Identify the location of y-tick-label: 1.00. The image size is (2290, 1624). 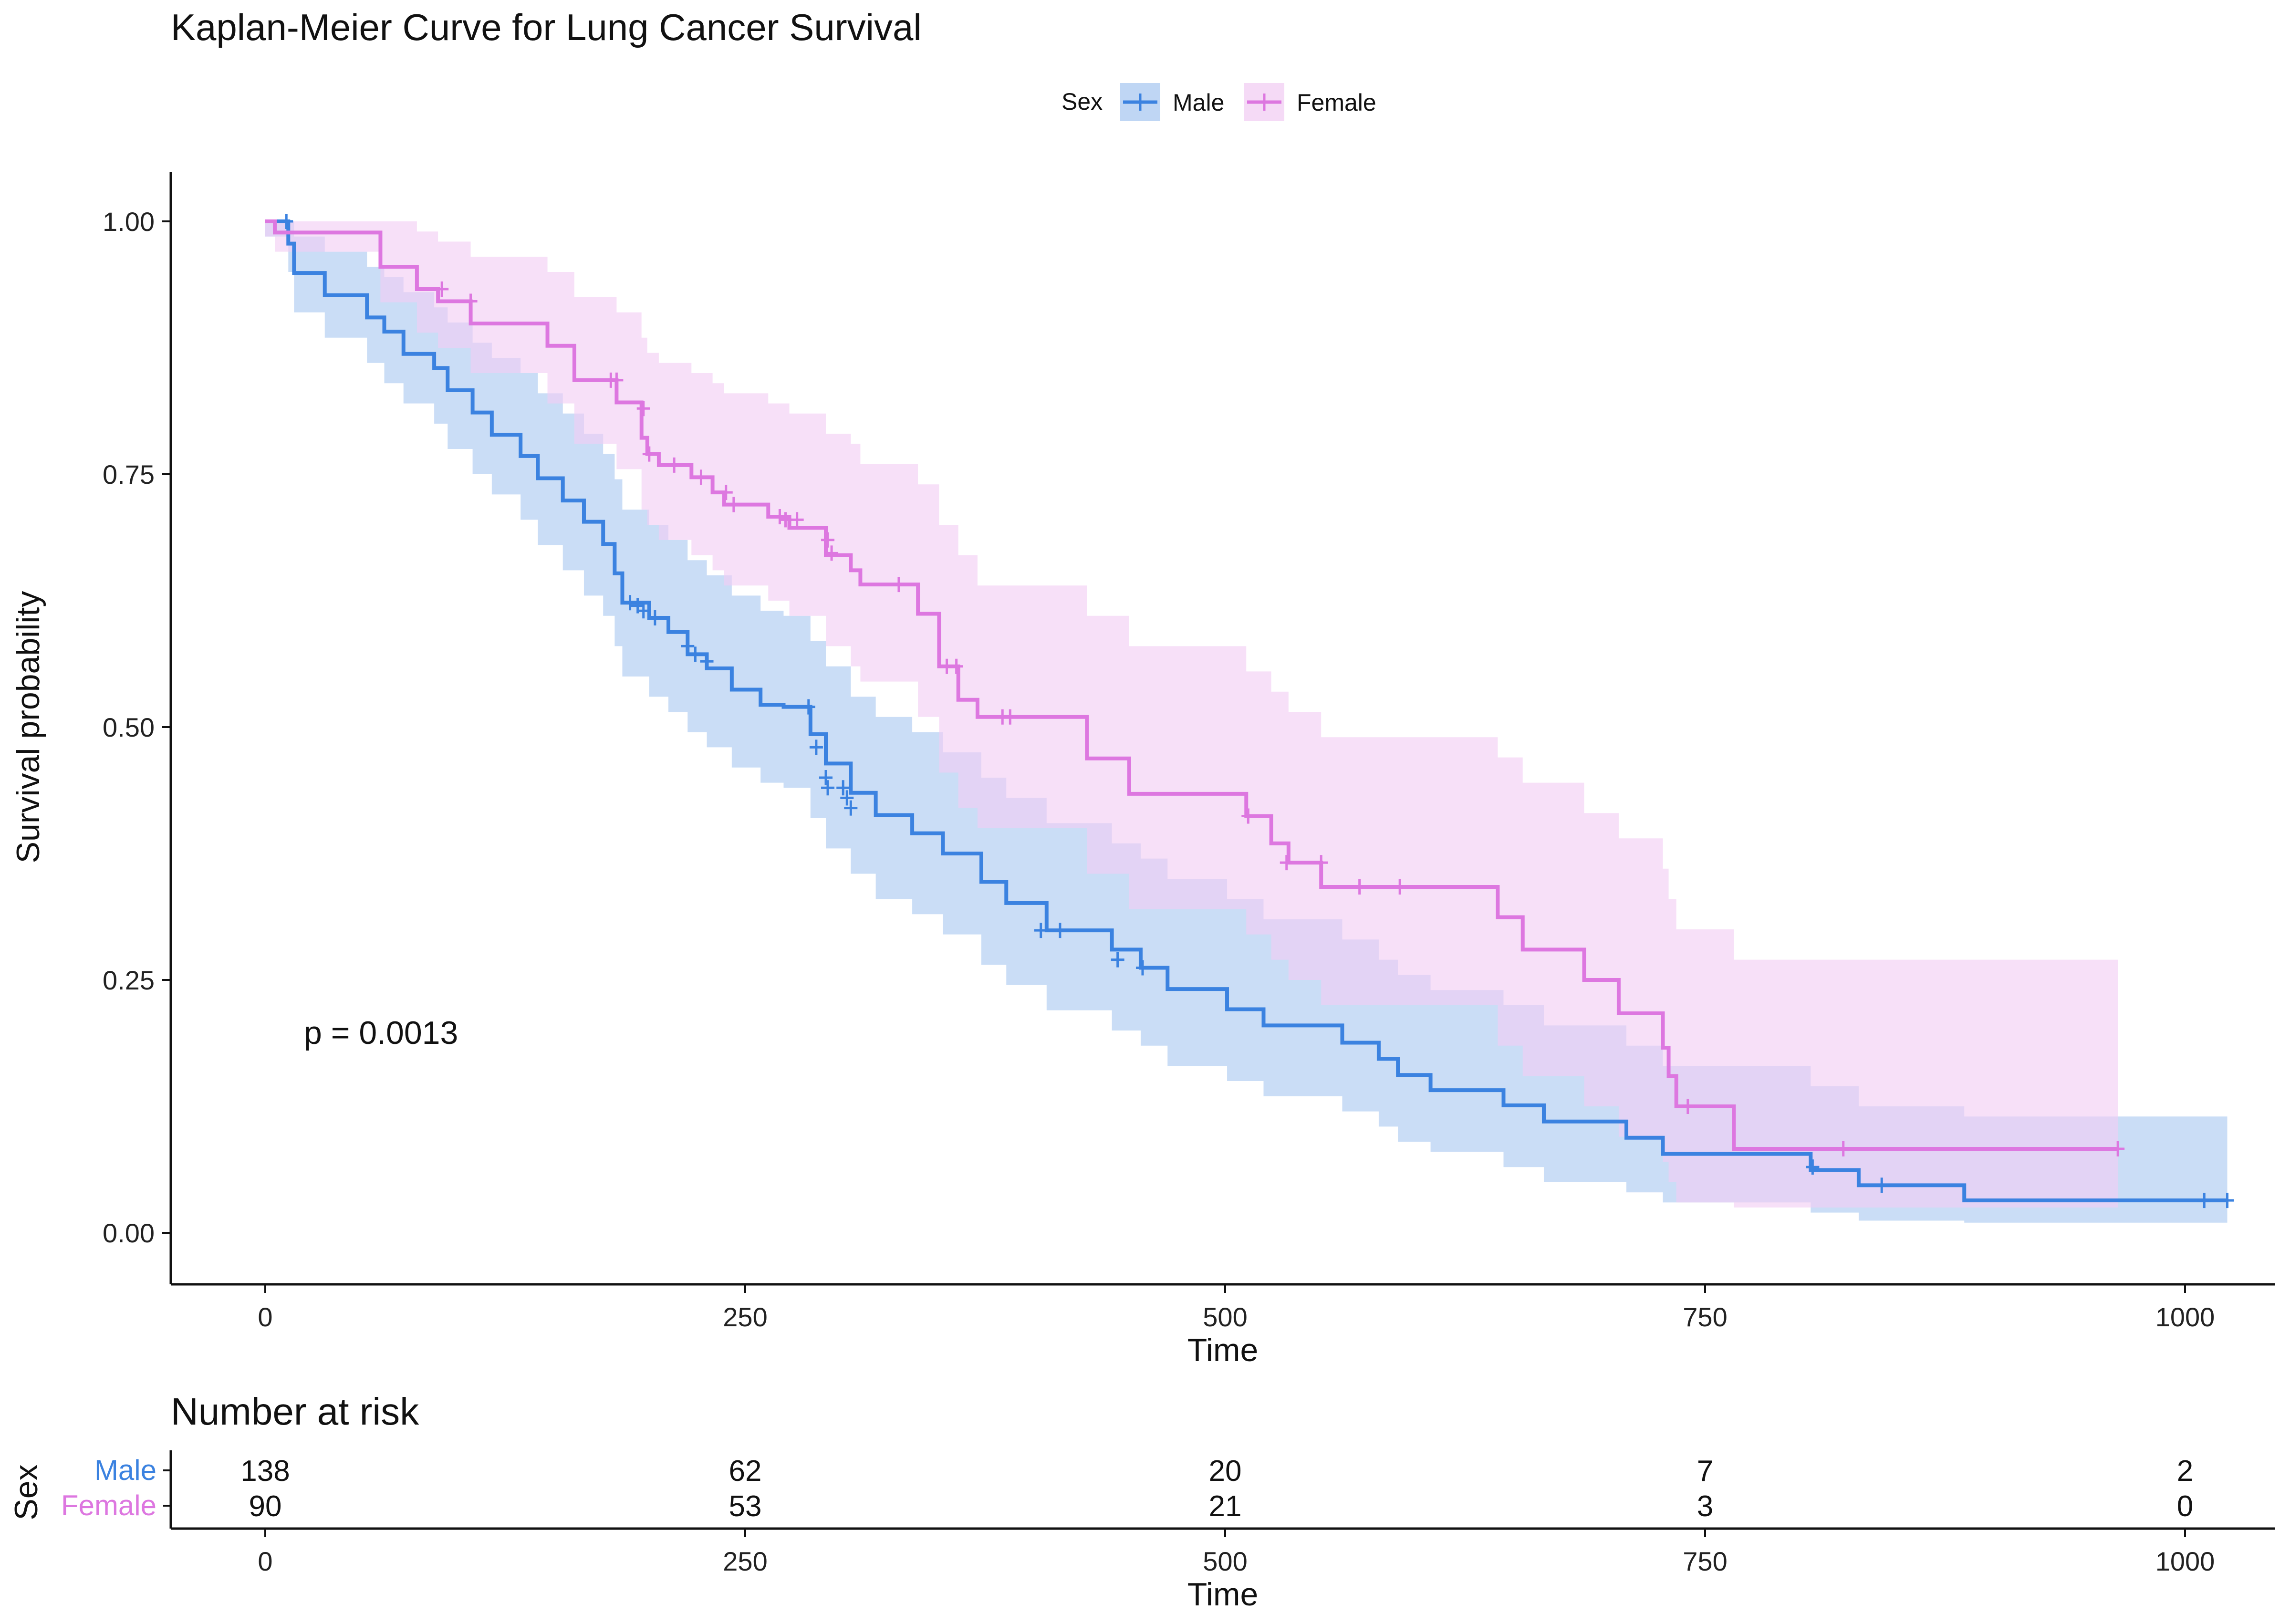
(129, 222).